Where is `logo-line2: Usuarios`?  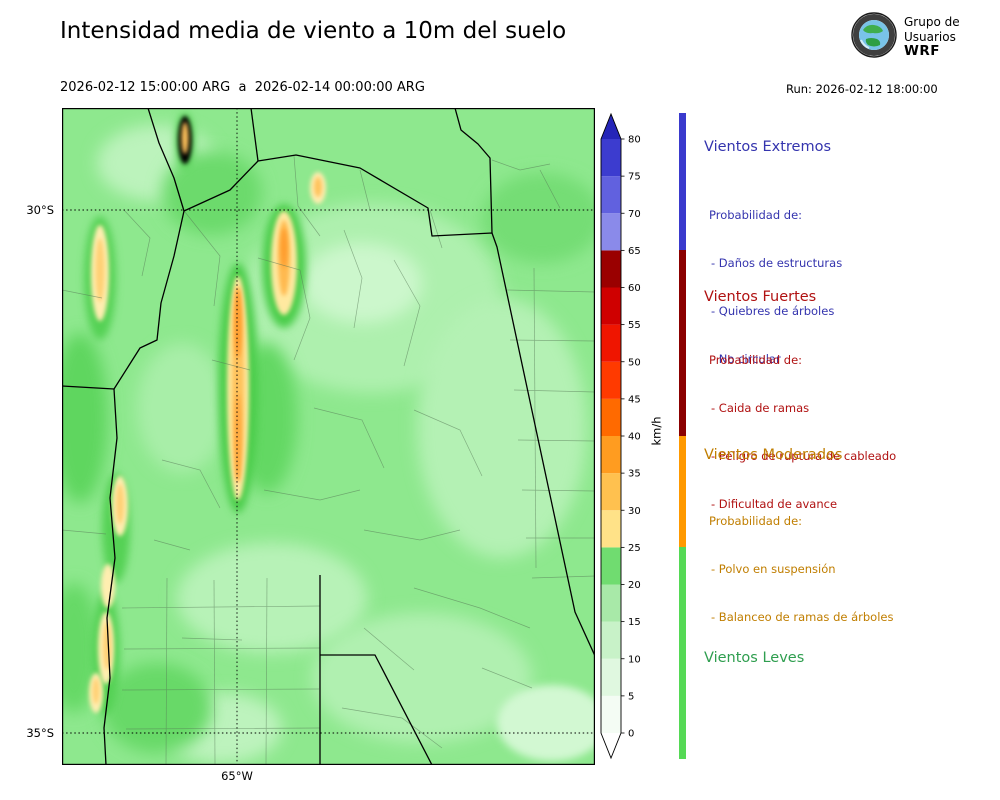
logo-line2: Usuarios is located at coordinates (930, 36).